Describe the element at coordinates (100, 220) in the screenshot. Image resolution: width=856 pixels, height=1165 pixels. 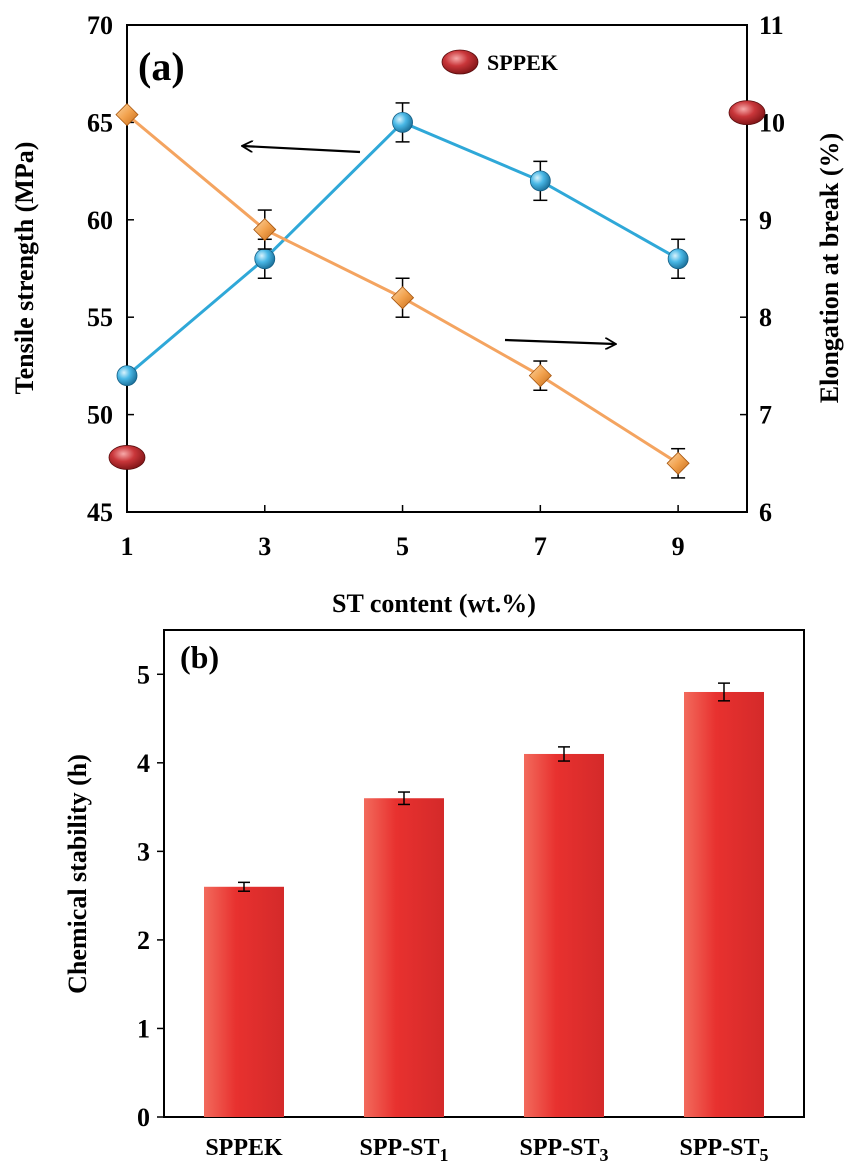
I see `y-left-tick-label: 60` at that location.